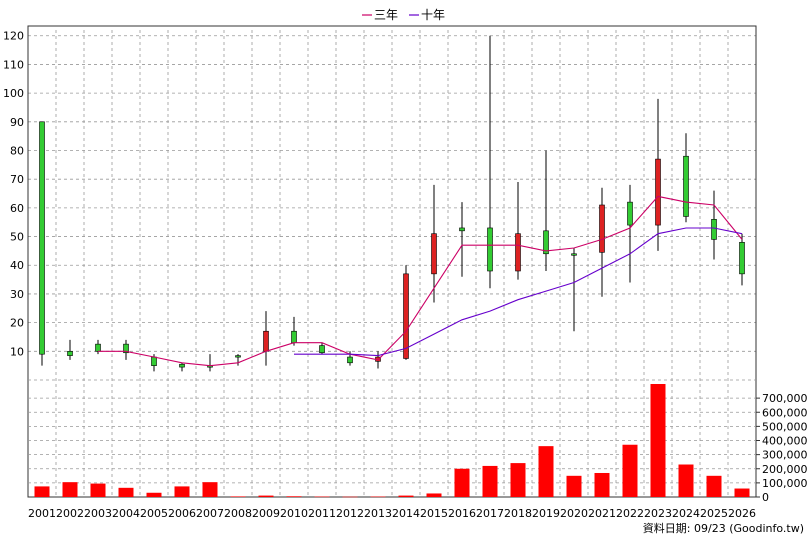  What do you see at coordinates (785, 483) in the screenshot?
I see `volume-tick-label: 100,000` at bounding box center [785, 483].